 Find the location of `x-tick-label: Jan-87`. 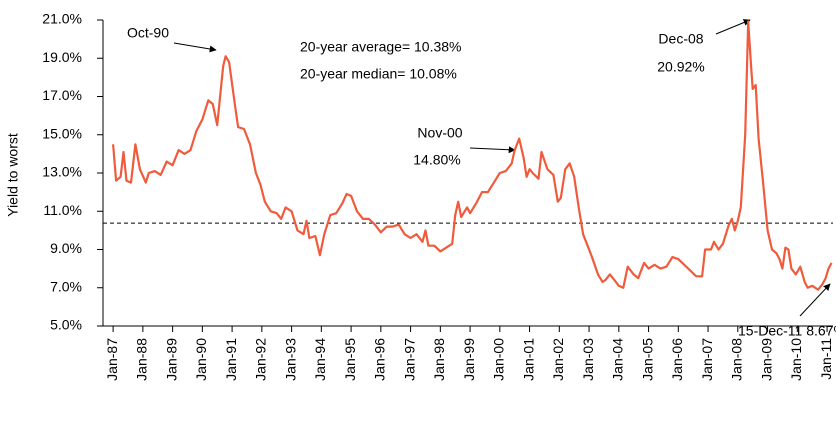

x-tick-label: Jan-87 is located at coordinates (112, 359).